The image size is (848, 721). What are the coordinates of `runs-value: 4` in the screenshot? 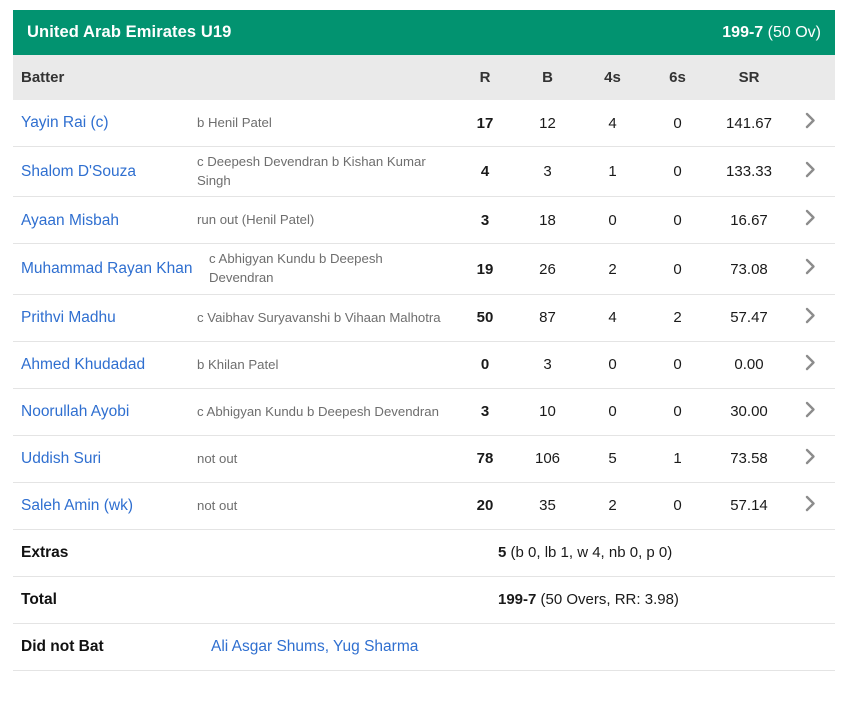 It's located at (485, 172).